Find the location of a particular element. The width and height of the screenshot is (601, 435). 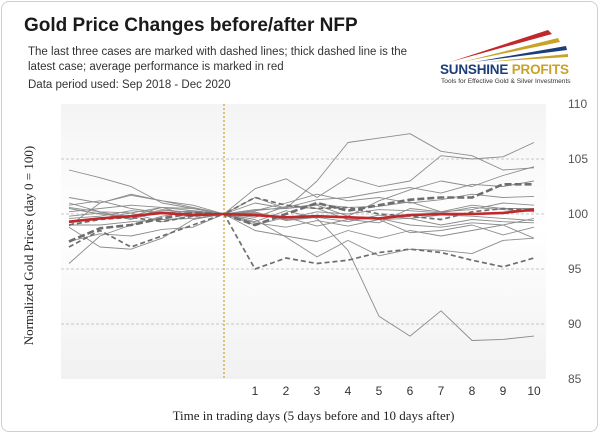

y-tick-label: 85 is located at coordinates (575, 379).